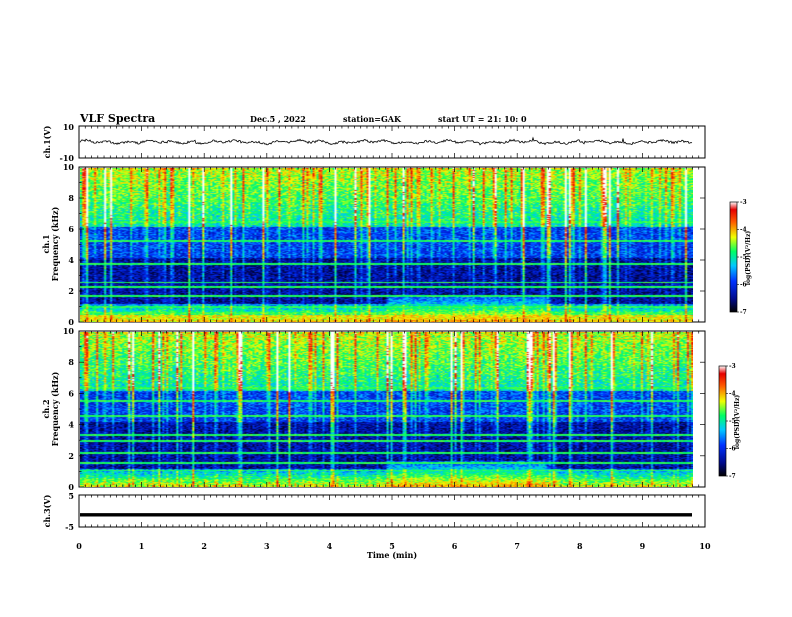  What do you see at coordinates (67, 158) in the screenshot?
I see `ch1-ytick-bottom: -10` at bounding box center [67, 158].